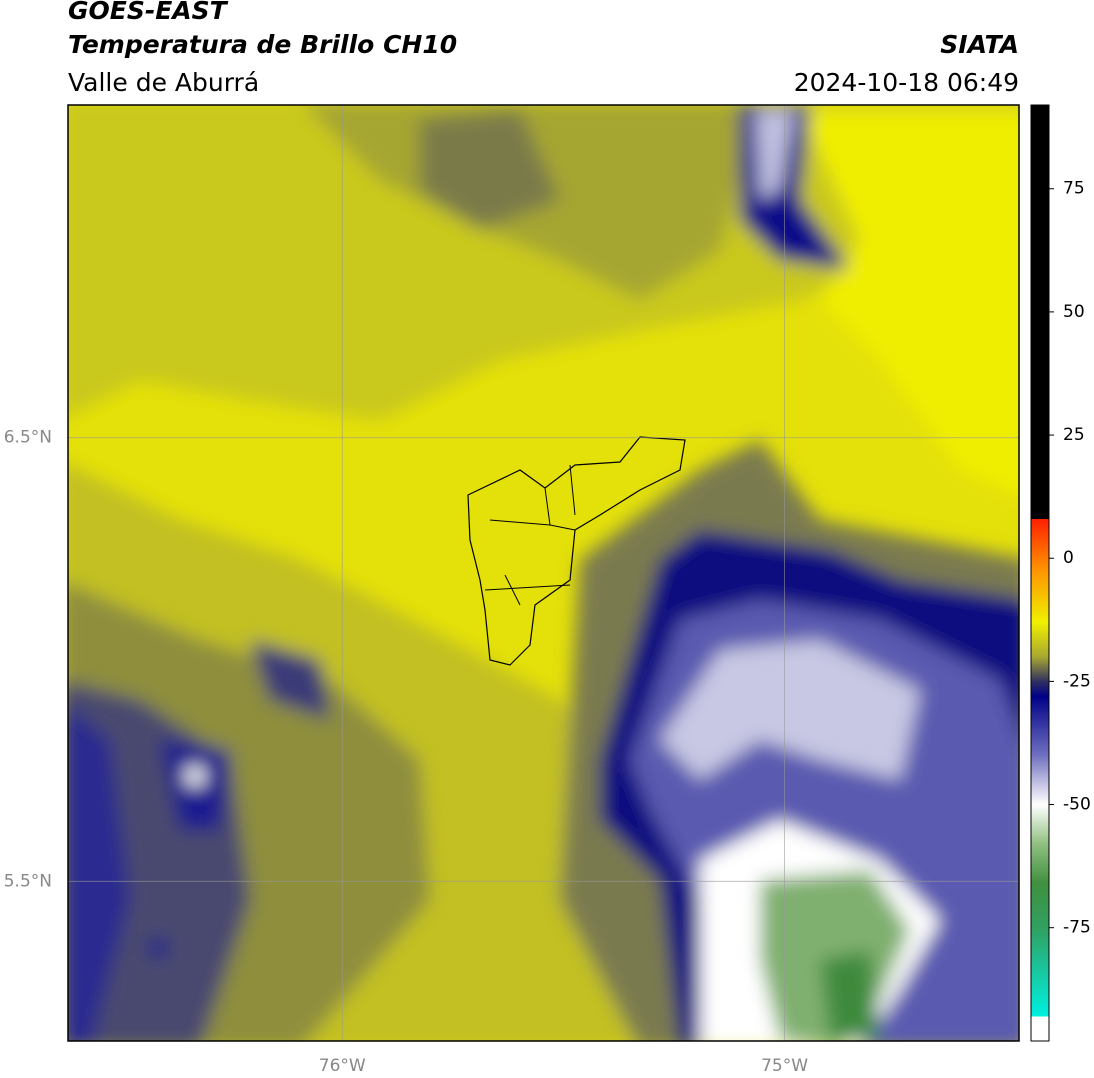  I want to click on colorbar-tick-label: -50, so click(1077, 805).